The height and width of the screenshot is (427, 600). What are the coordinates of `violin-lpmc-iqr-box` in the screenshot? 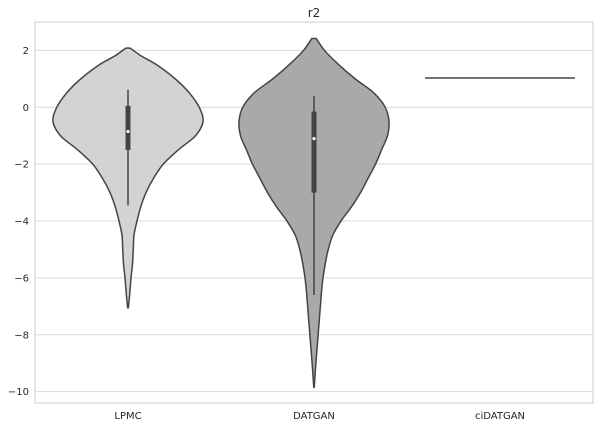 It's located at (128, 127).